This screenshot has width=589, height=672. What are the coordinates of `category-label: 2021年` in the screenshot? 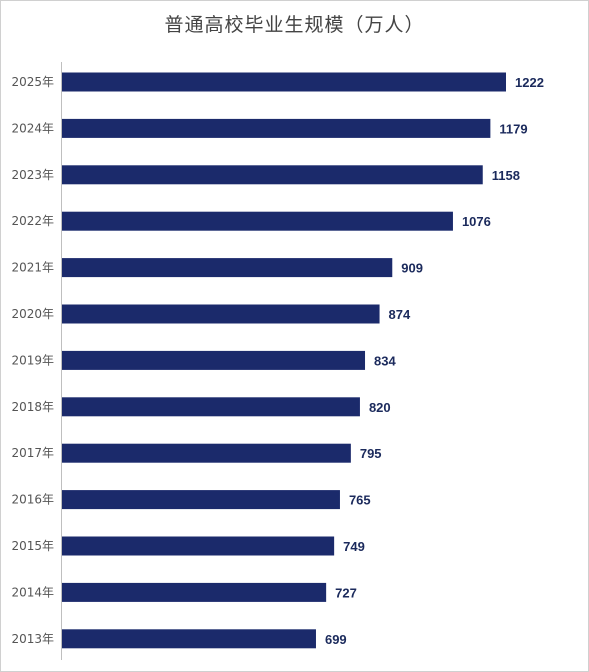 It's located at (32, 268).